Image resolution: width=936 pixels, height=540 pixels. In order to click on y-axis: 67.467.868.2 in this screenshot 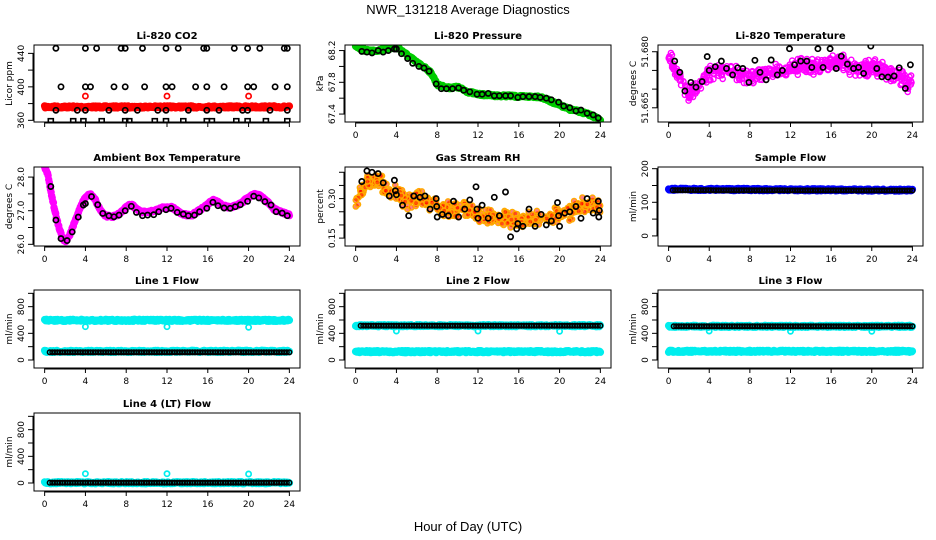, I will do `click(336, 82)`.